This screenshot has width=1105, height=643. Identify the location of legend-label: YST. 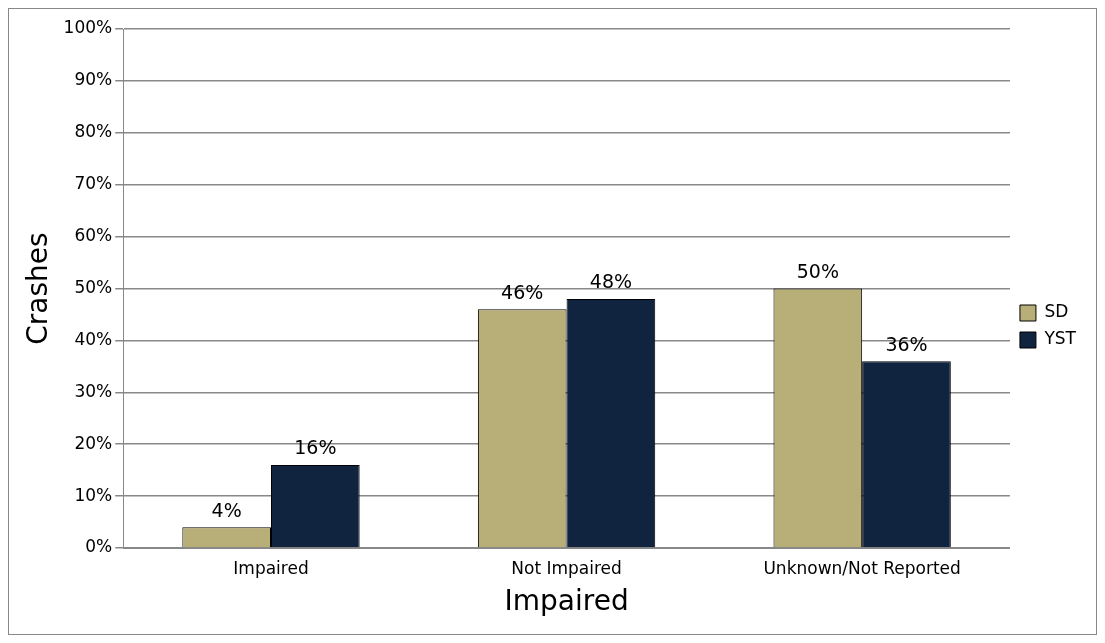
(1060, 338).